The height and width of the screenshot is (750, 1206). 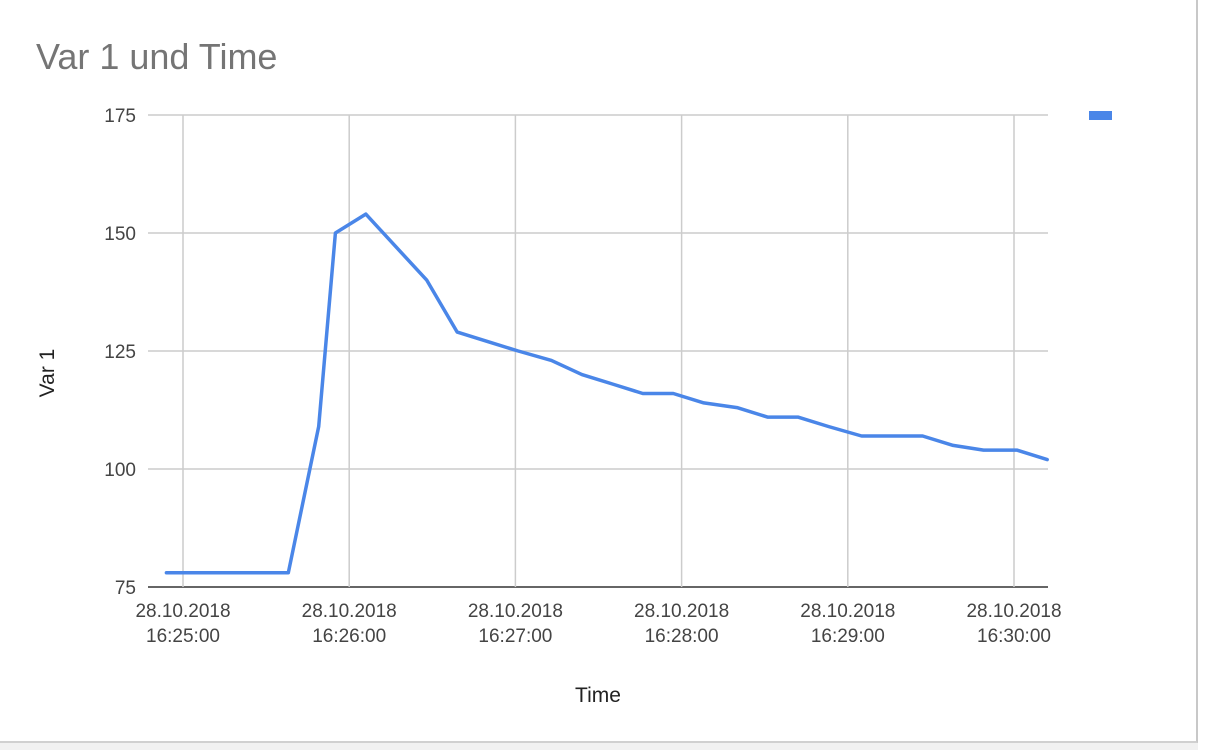 What do you see at coordinates (125, 588) in the screenshot?
I see `y-tick-label: 75` at bounding box center [125, 588].